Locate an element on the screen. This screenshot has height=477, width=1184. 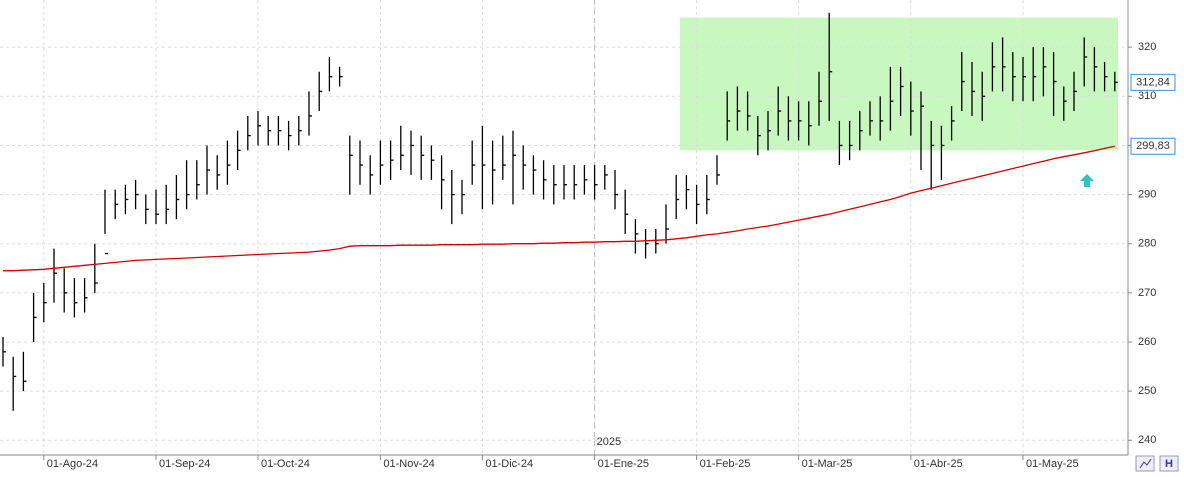
tool-icon is located at coordinates (1145, 463).